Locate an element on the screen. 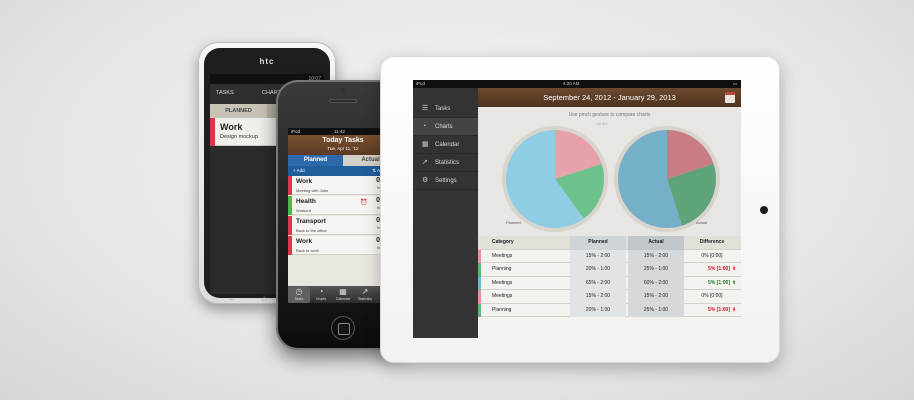 The image size is (914, 400). cell-planned: 20% - 1:00 is located at coordinates (598, 270).